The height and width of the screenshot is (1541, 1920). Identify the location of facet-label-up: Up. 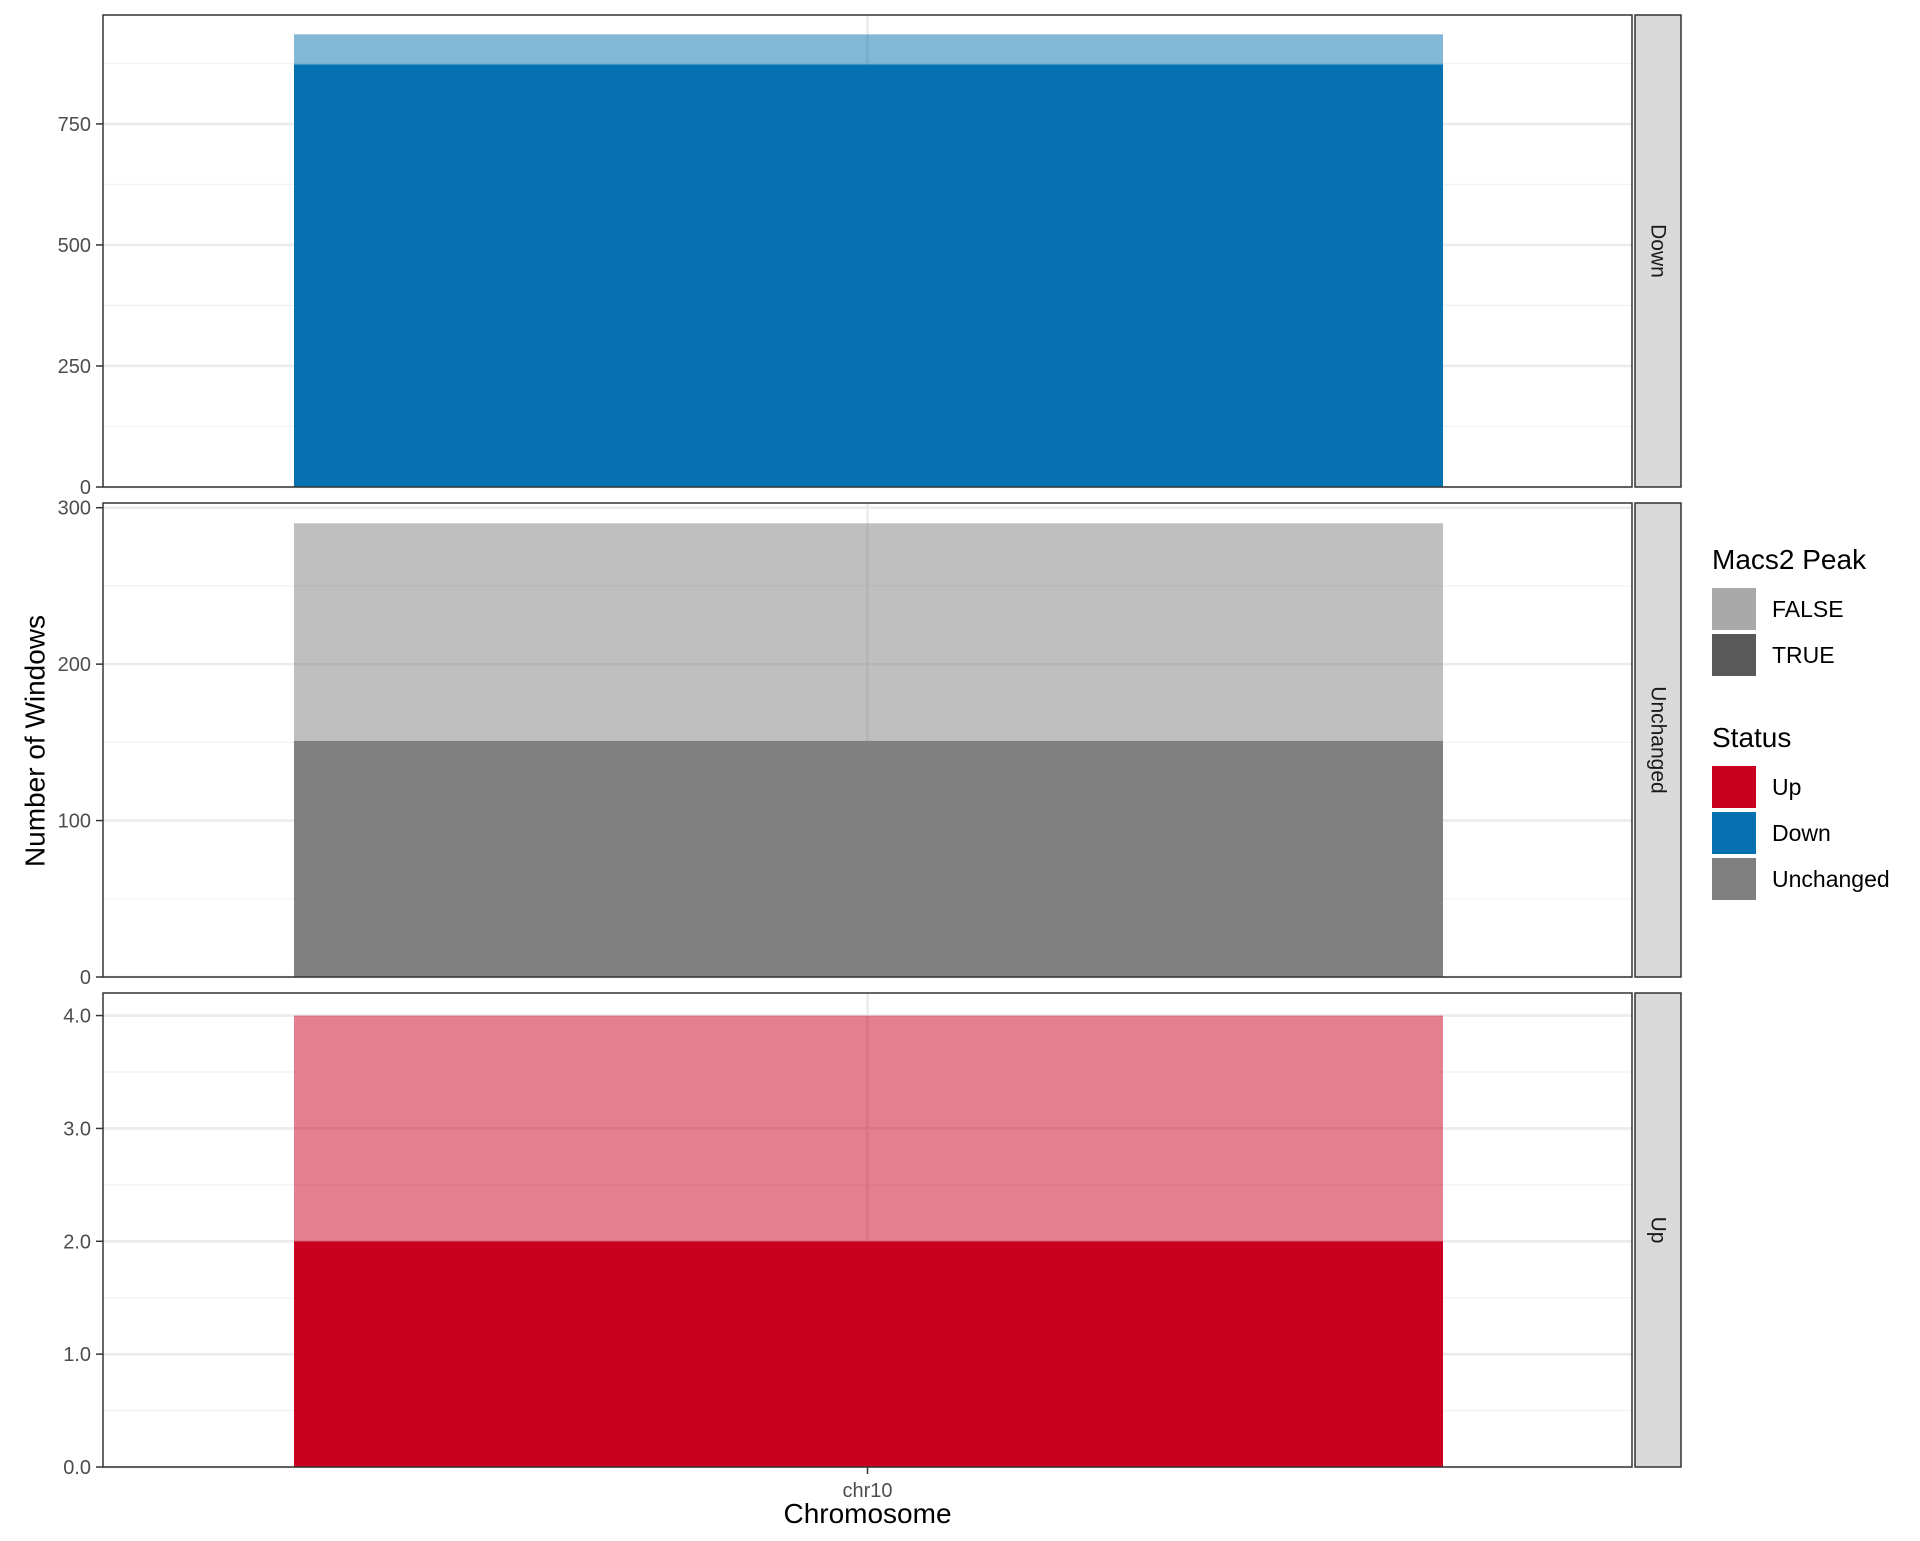
(1658, 1230).